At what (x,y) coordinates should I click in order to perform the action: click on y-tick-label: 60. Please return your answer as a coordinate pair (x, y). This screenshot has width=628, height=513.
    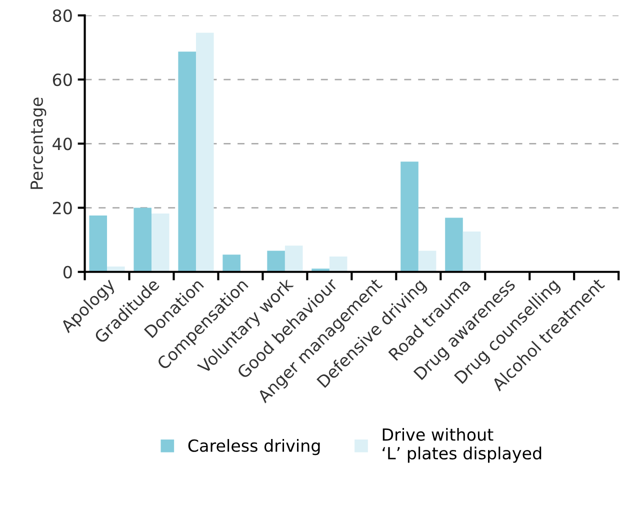
    Looking at the image, I should click on (62, 79).